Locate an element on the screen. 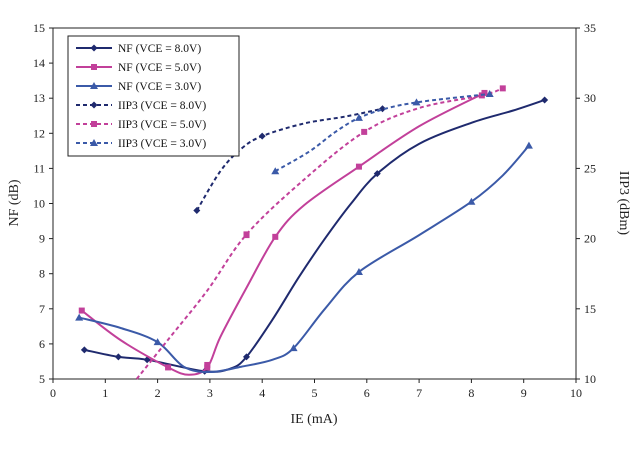 This screenshot has height=452, width=640. legend-item: IIP3 (VCE = 8.0V) is located at coordinates (141, 106).